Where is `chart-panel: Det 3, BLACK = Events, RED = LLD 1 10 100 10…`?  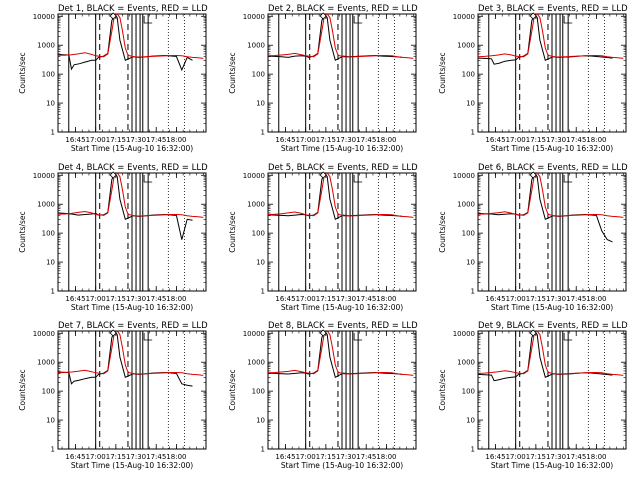 chart-panel: Det 3, BLACK = Events, RED = LLD 1 10 100 10… is located at coordinates (533, 78).